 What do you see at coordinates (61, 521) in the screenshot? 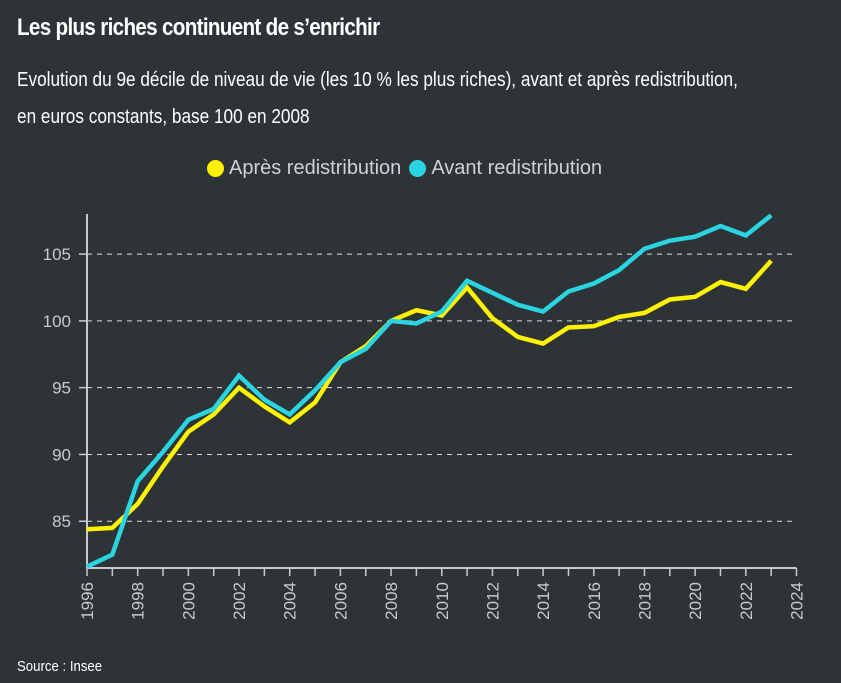
I see `y-tick-label-85: 85` at bounding box center [61, 521].